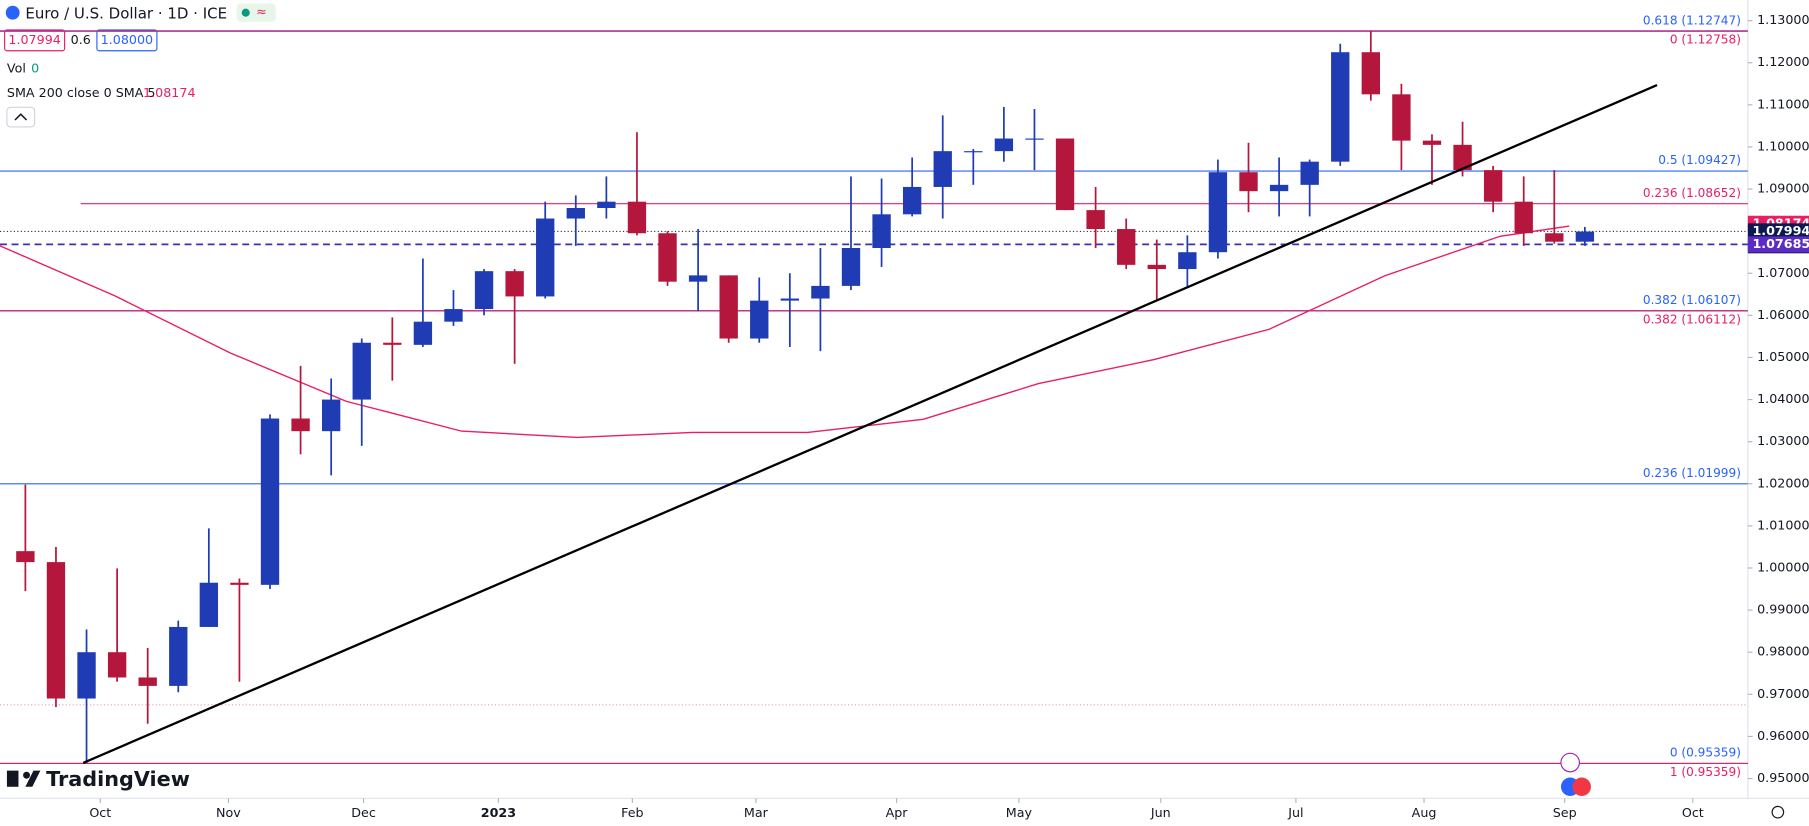 The height and width of the screenshot is (826, 1809). Describe the element at coordinates (897, 812) in the screenshot. I see `x-tick-label: Apr` at that location.